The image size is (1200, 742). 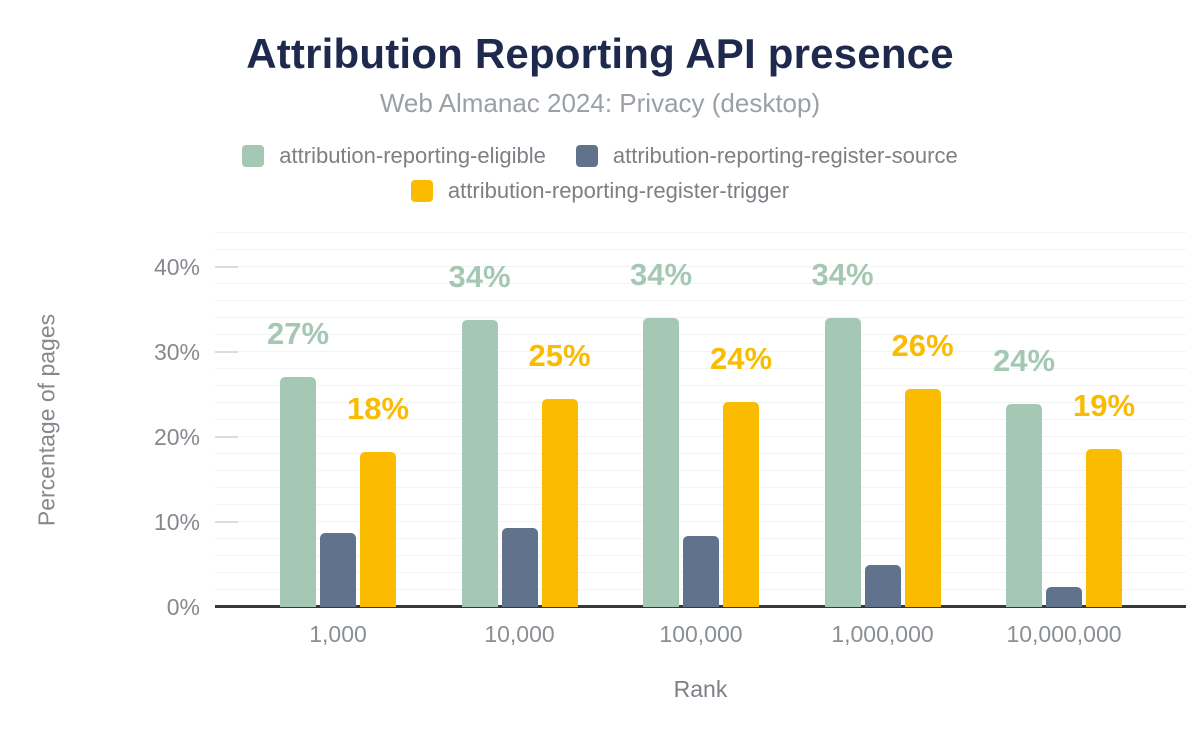 What do you see at coordinates (226, 352) in the screenshot?
I see `y-tick-mark-30%` at bounding box center [226, 352].